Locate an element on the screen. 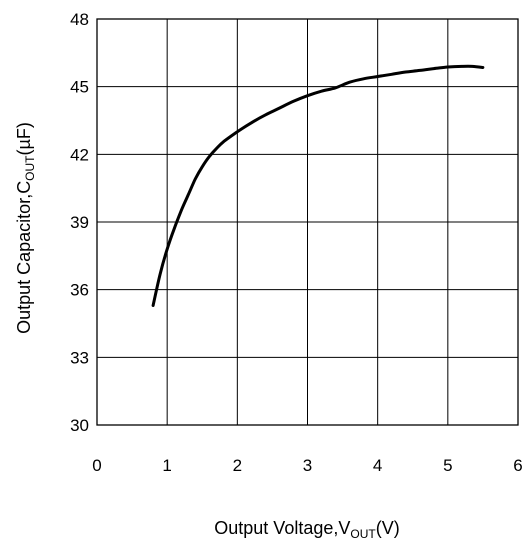 The width and height of the screenshot is (523, 542). x-axis-title: Output Voltage,VOUT(V) is located at coordinates (306, 529).